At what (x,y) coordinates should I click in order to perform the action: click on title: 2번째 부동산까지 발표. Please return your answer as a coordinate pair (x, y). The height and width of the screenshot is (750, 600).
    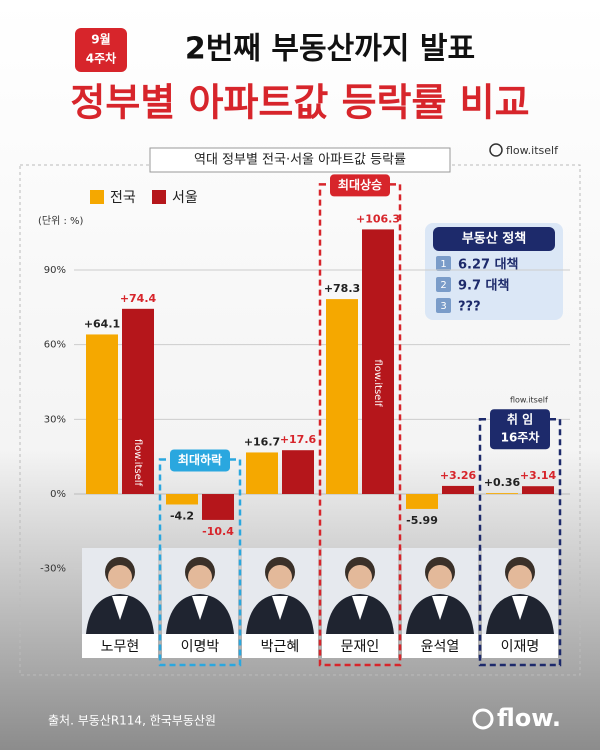
    Looking at the image, I should click on (330, 49).